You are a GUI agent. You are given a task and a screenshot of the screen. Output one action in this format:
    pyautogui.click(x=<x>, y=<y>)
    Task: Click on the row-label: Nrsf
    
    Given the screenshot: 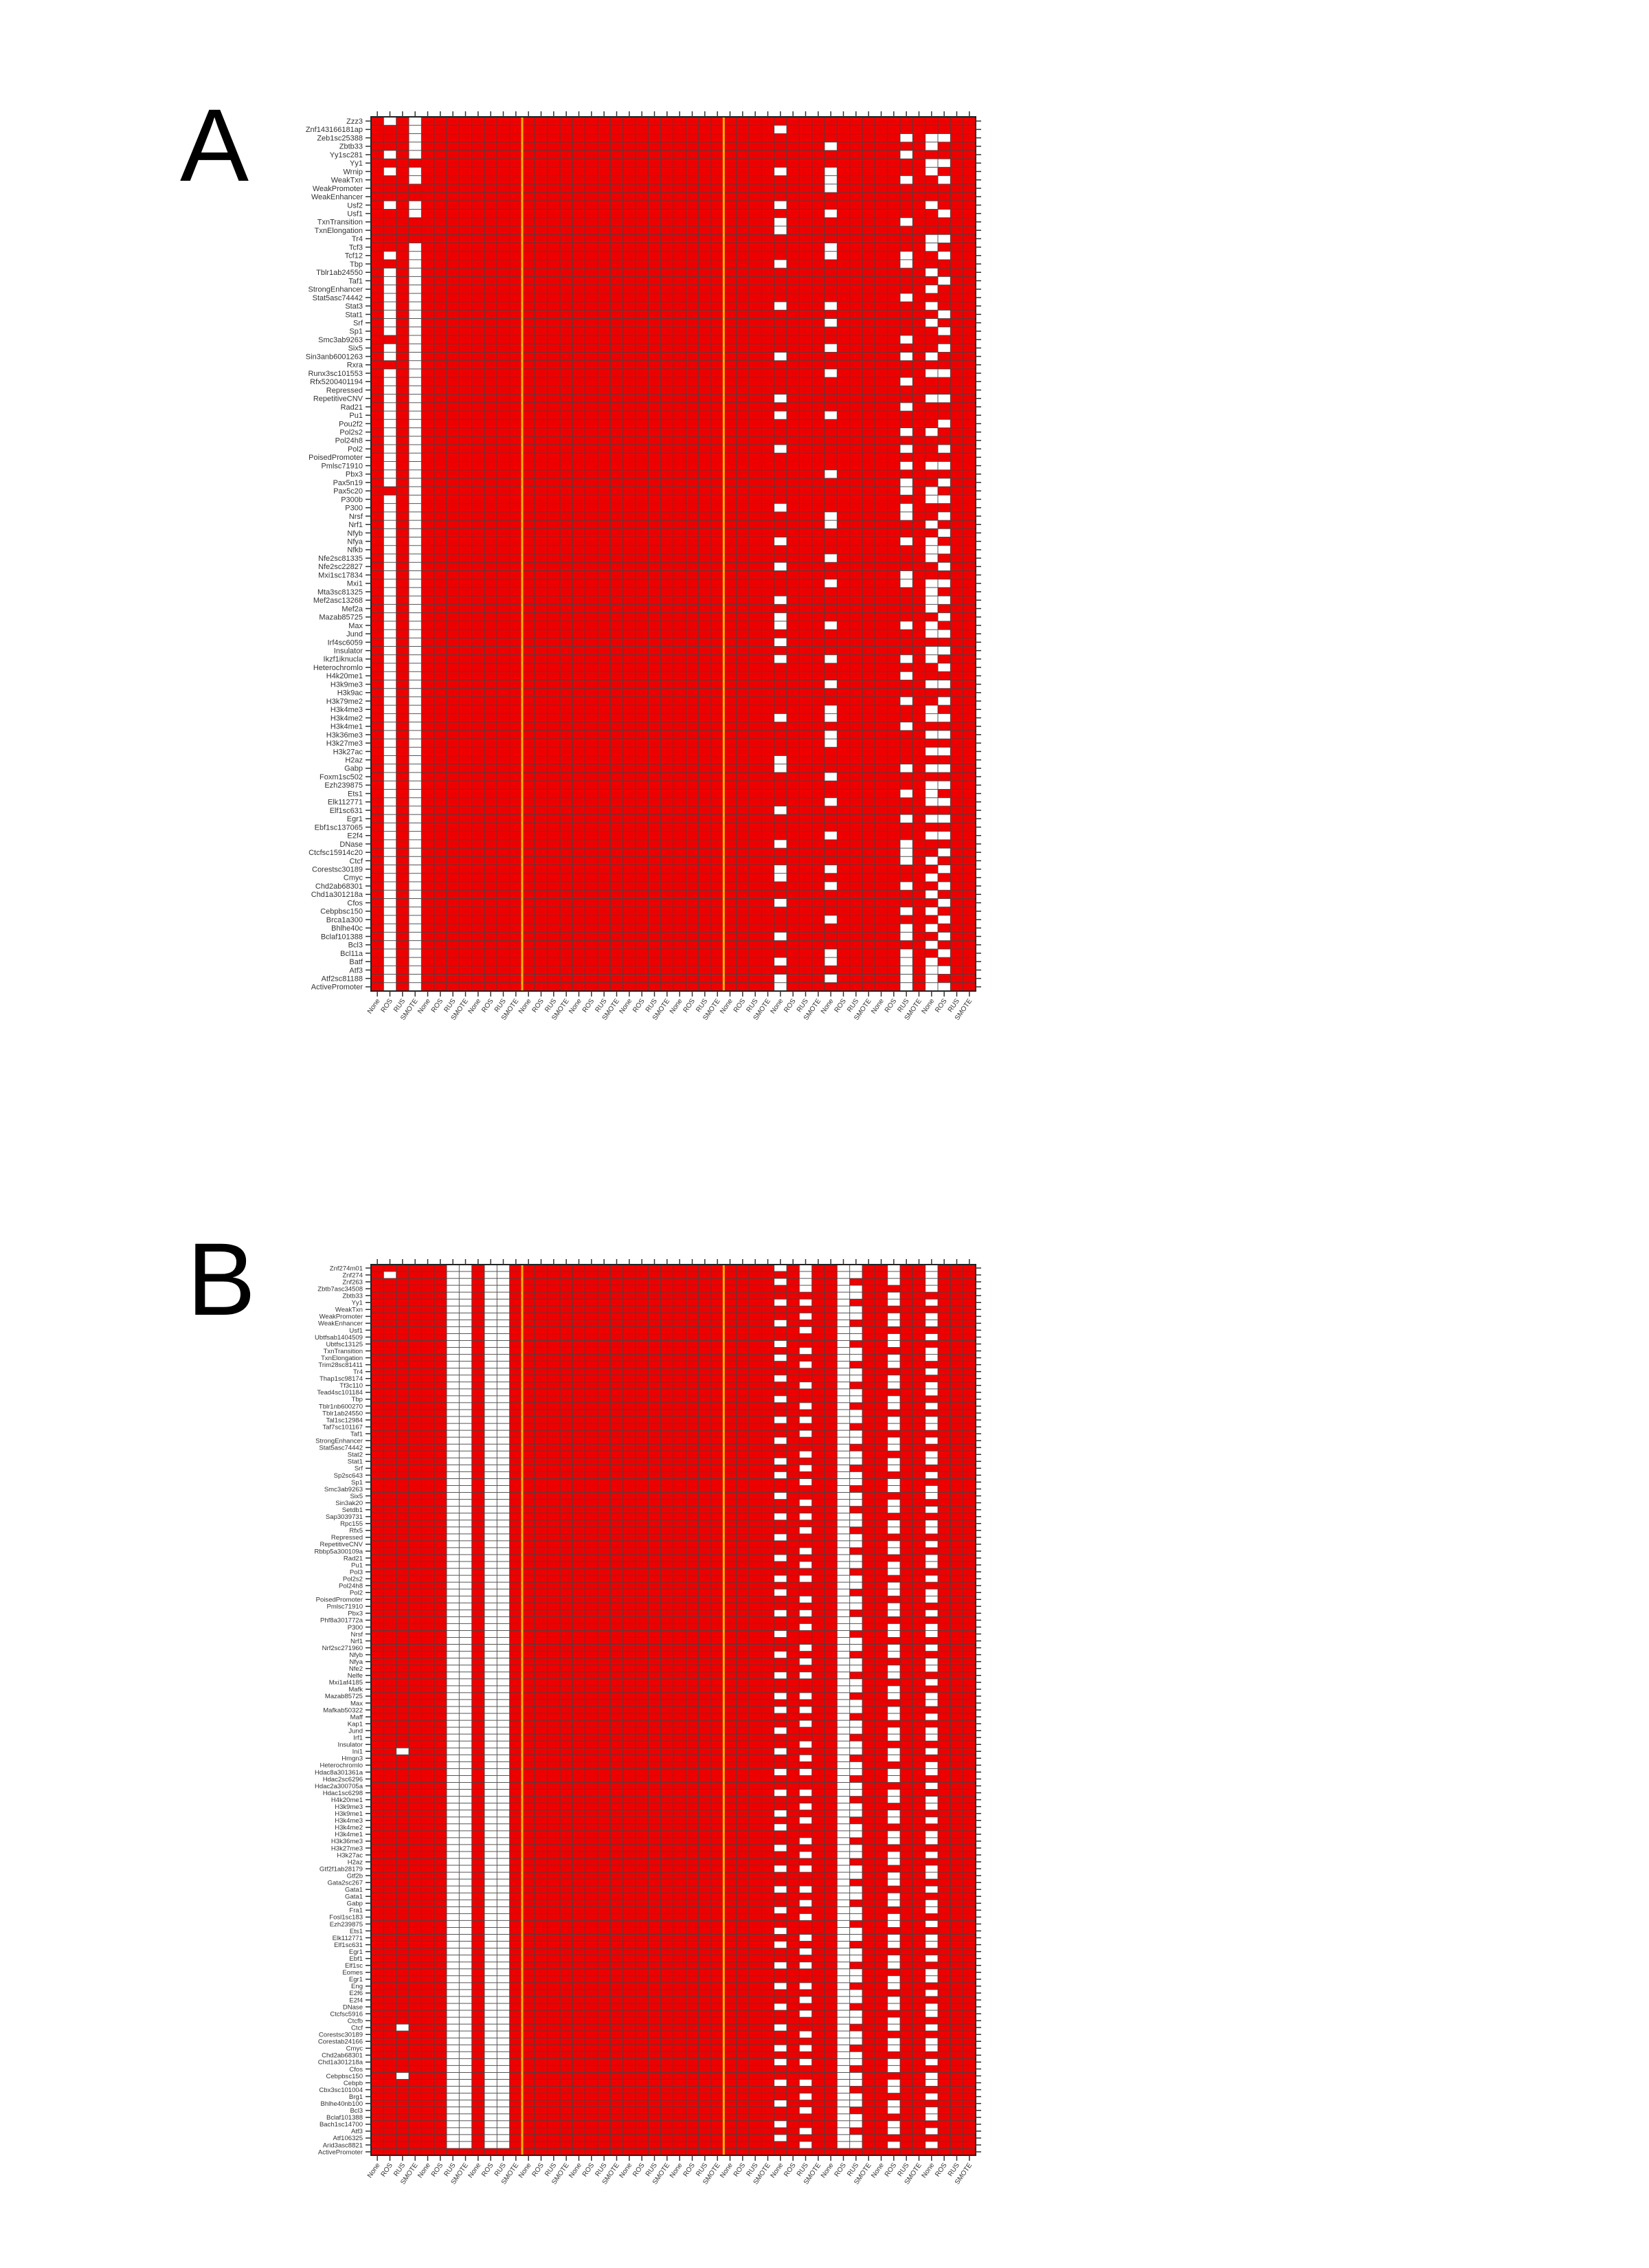 What is the action you would take?
    pyautogui.click(x=356, y=517)
    